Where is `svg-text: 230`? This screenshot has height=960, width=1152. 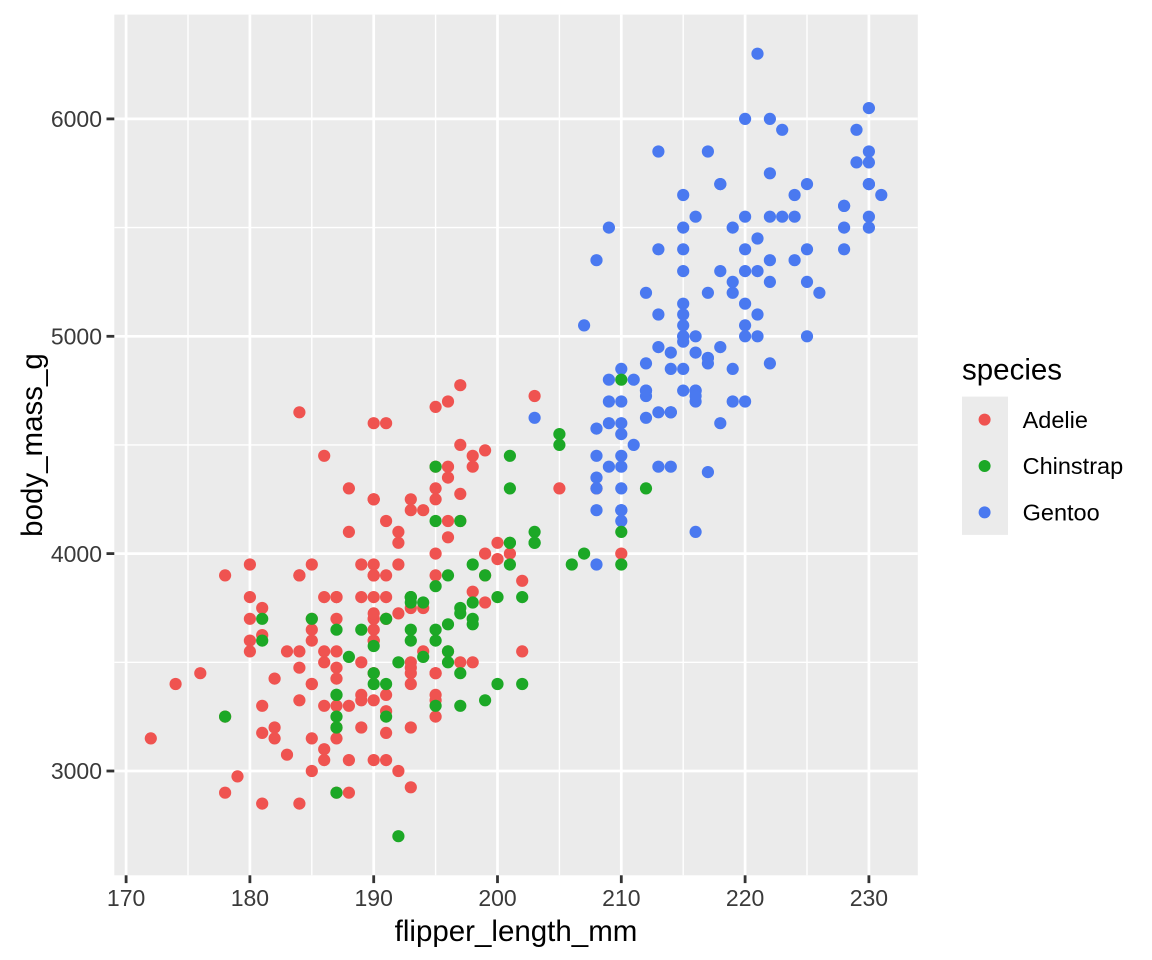 svg-text: 230 is located at coordinates (869, 898).